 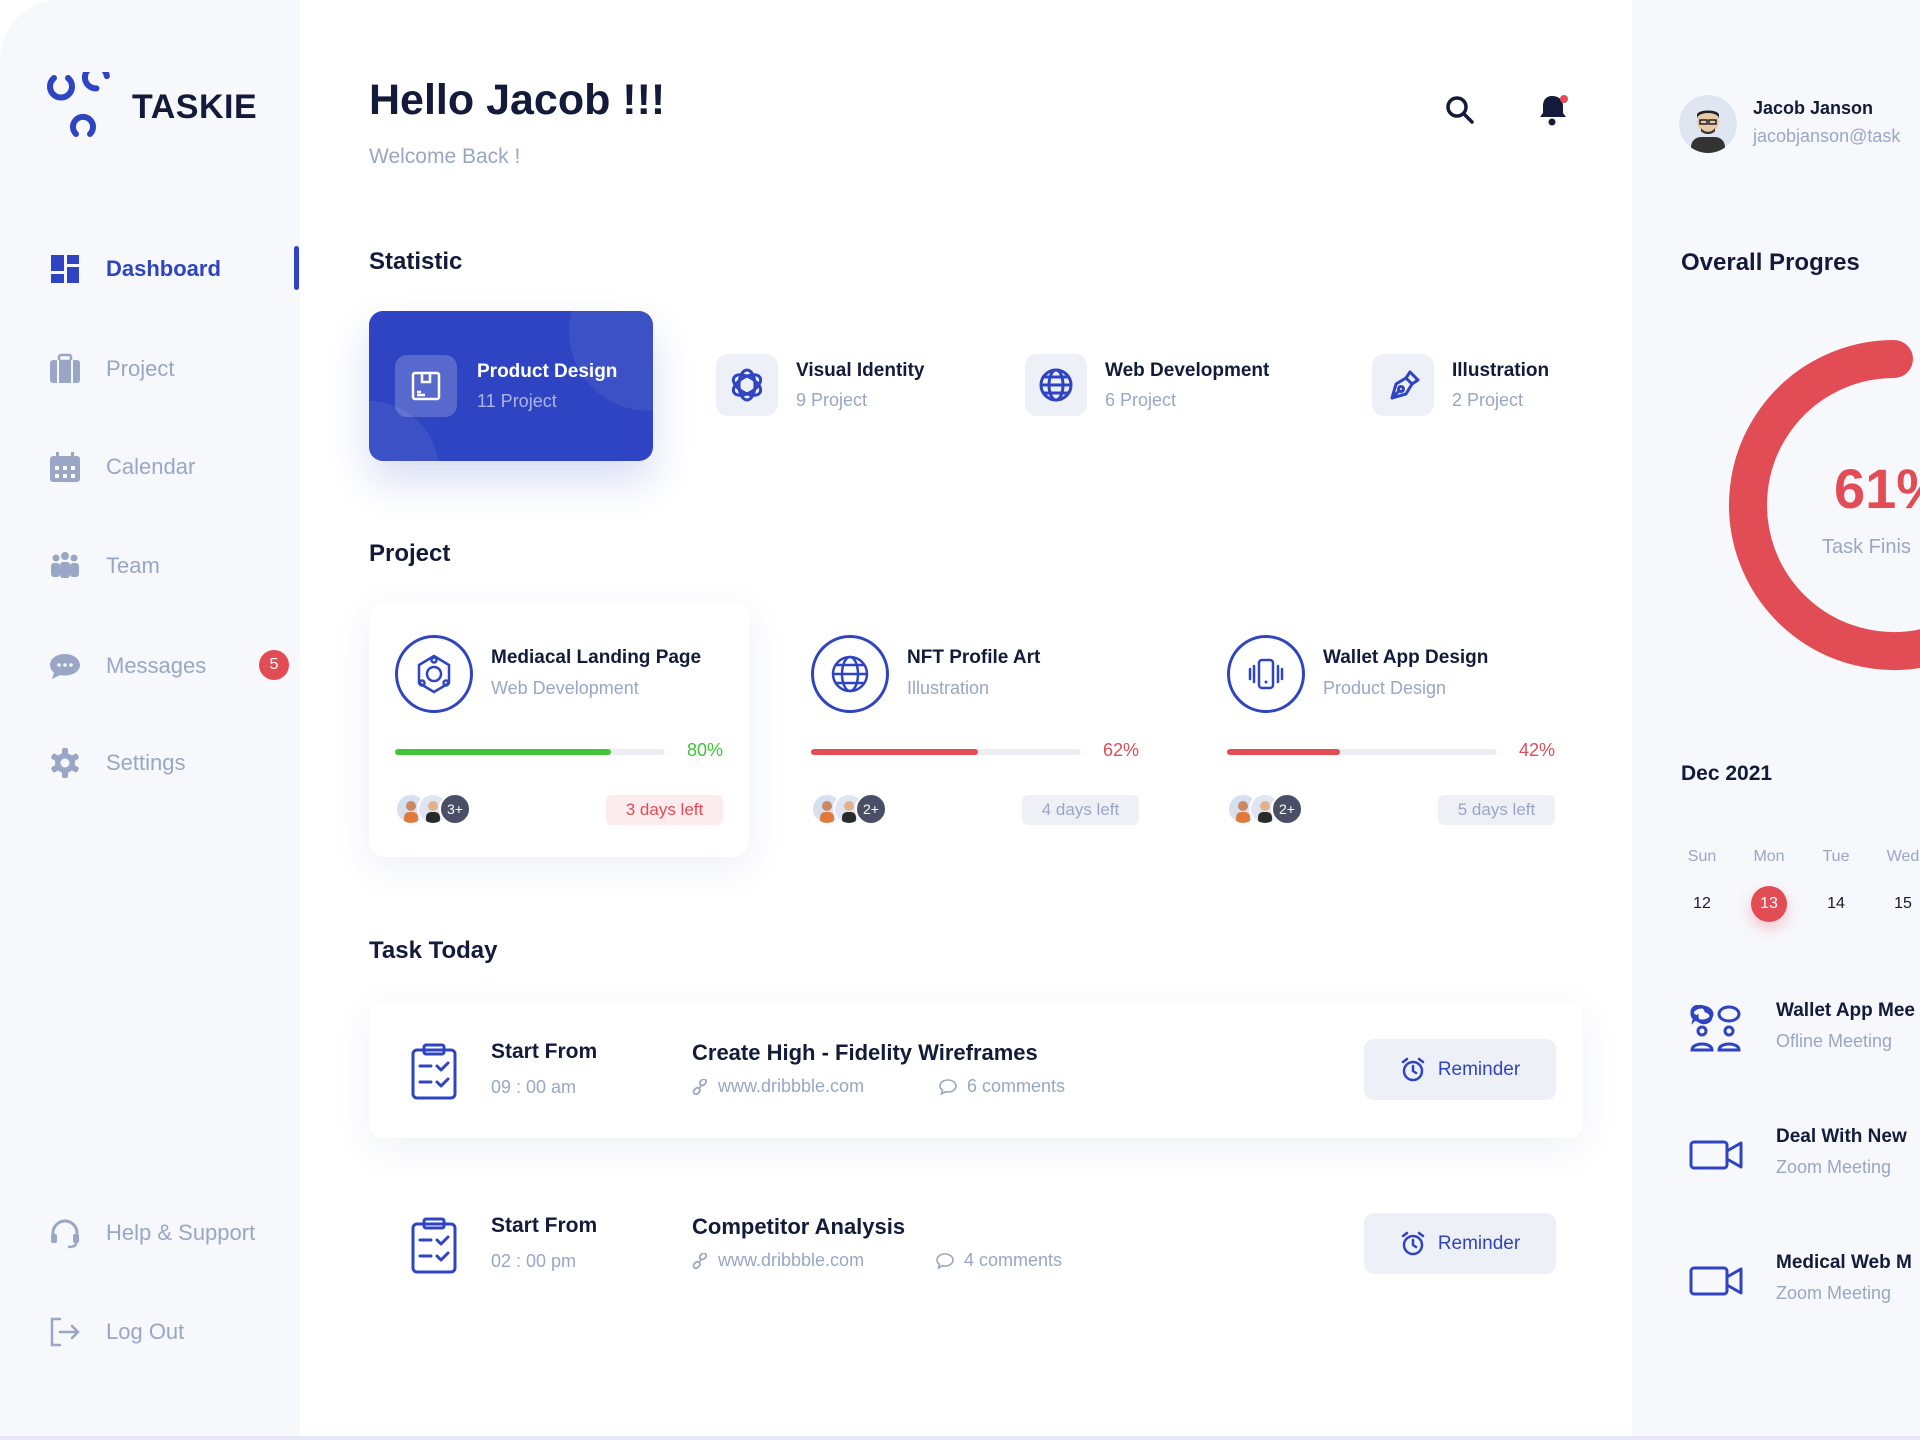 I want to click on sidebar-item-dashboard: Dashboard, so click(x=150, y=269).